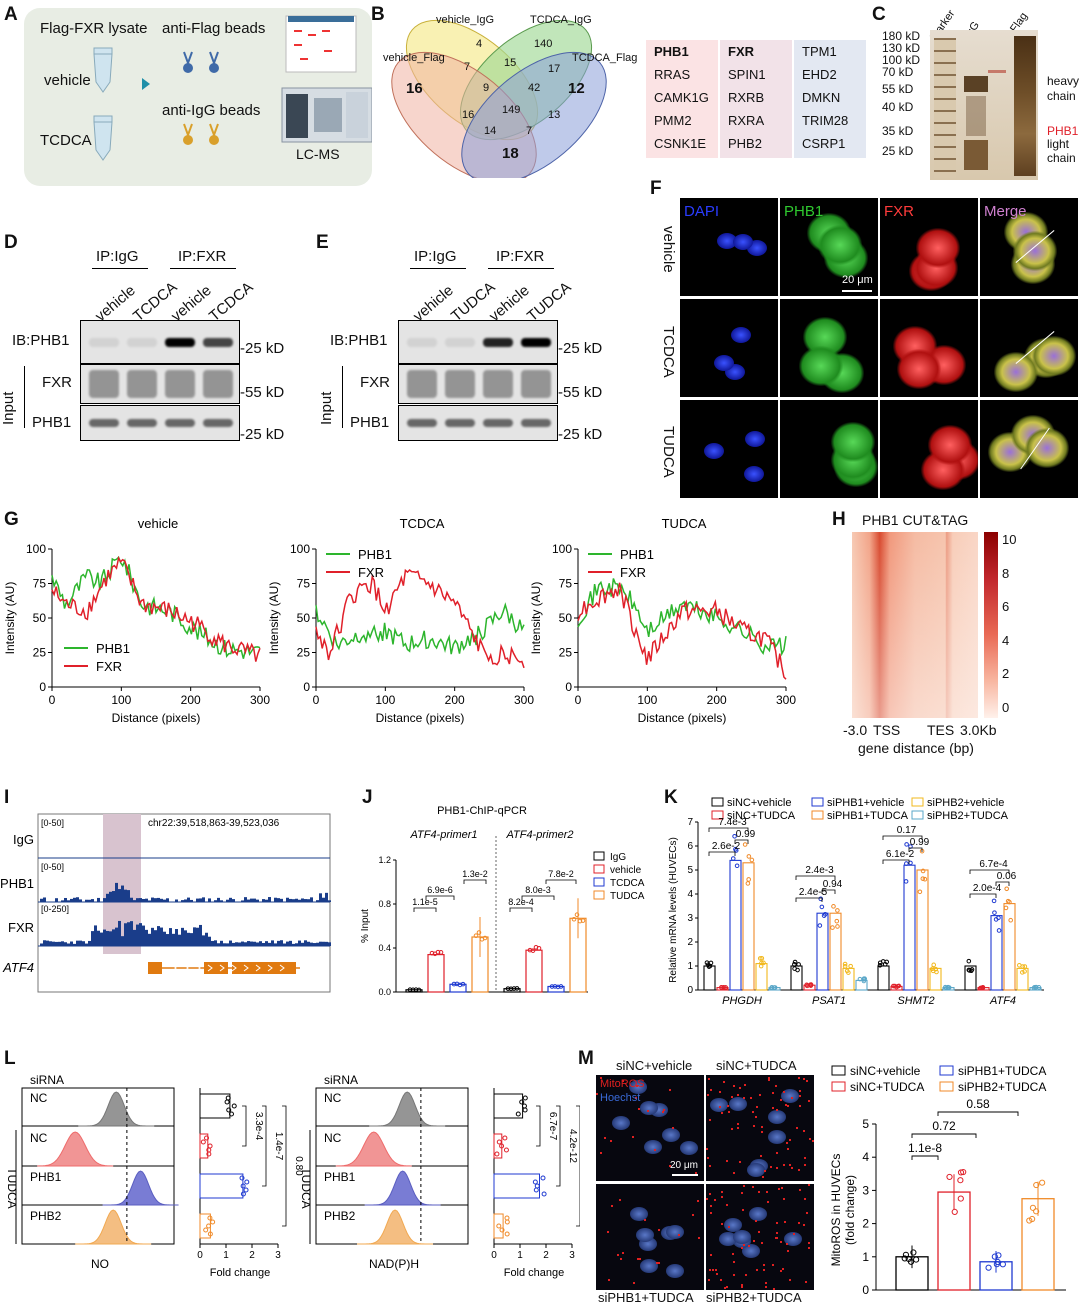 This screenshot has height=1305, width=1080. I want to click on gene-table, so click(756, 99).